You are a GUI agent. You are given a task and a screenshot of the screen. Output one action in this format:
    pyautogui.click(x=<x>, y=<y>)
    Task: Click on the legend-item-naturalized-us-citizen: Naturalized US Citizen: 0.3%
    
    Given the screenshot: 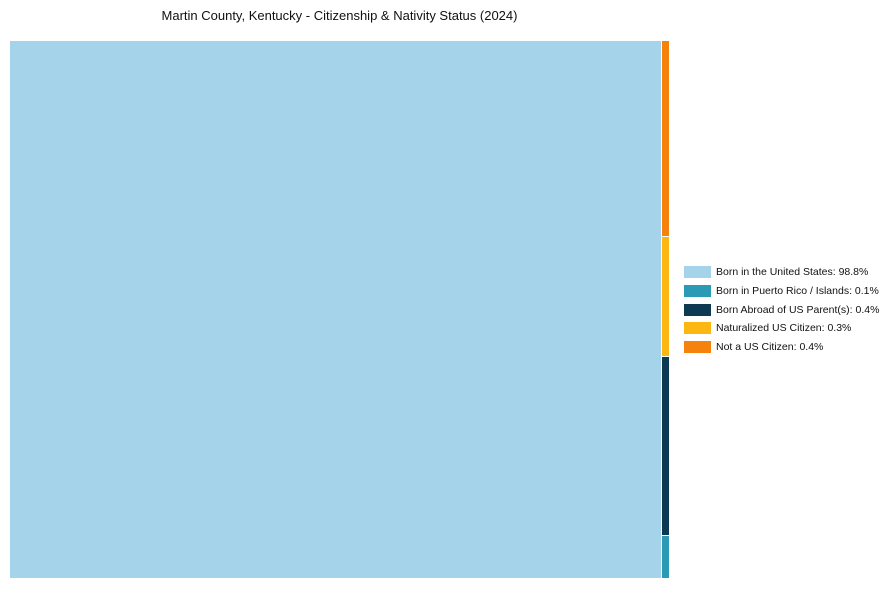 What is the action you would take?
    pyautogui.click(x=781, y=328)
    